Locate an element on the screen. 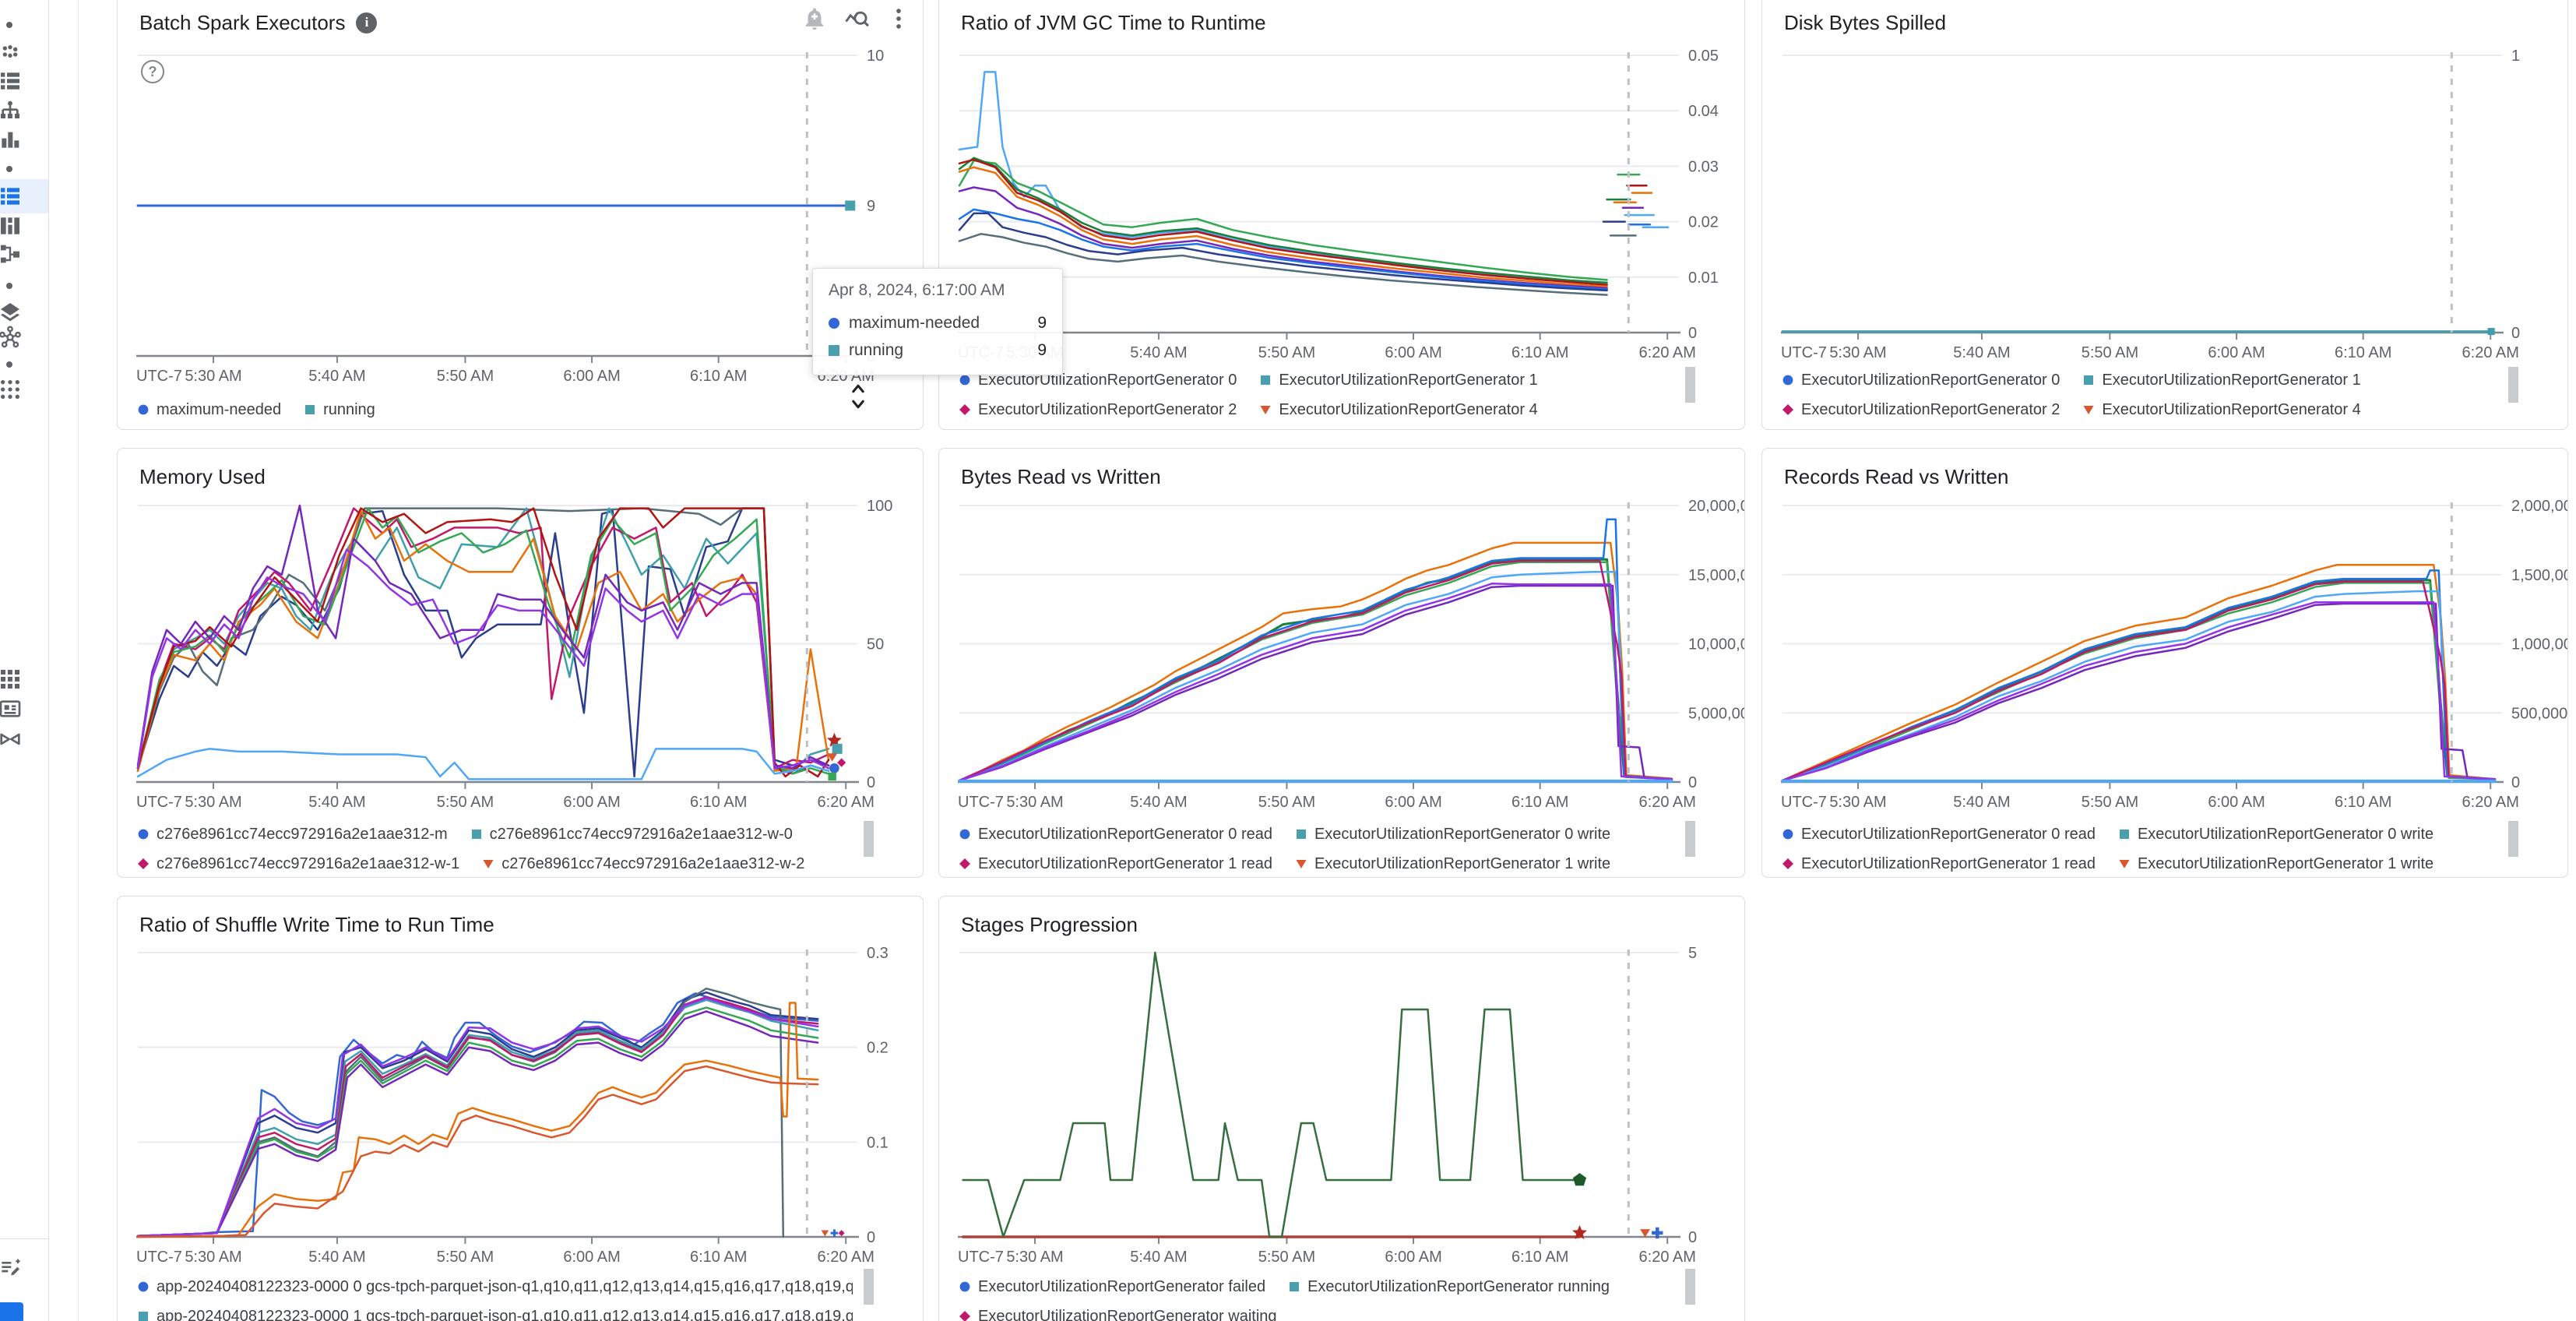  bottom-left-partial-icon is located at coordinates (11, 1311).